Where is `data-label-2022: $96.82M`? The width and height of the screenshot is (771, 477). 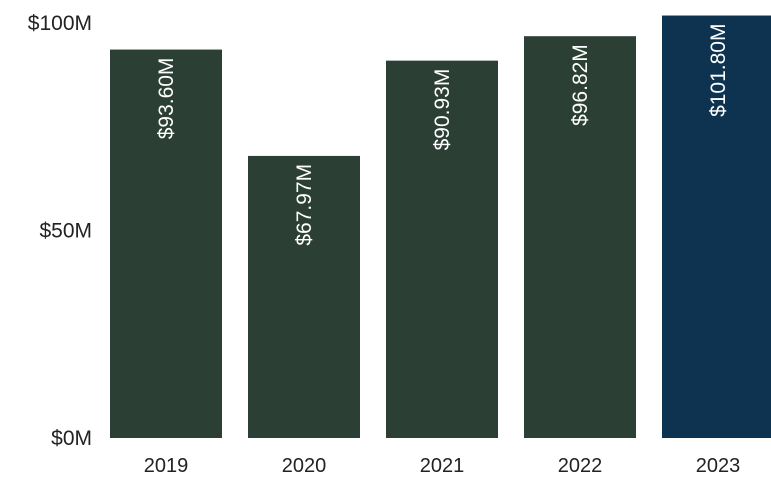
data-label-2022: $96.82M is located at coordinates (580, 85).